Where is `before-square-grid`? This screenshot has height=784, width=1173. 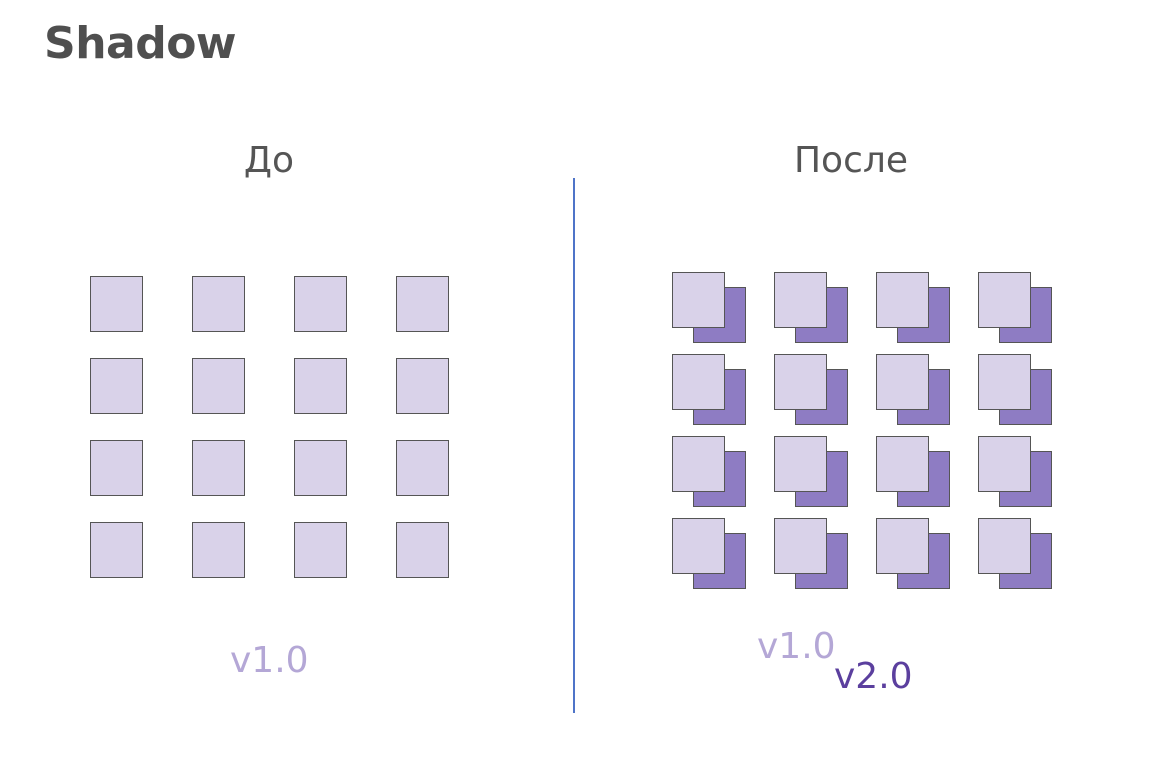
before-square-grid is located at coordinates (269, 427).